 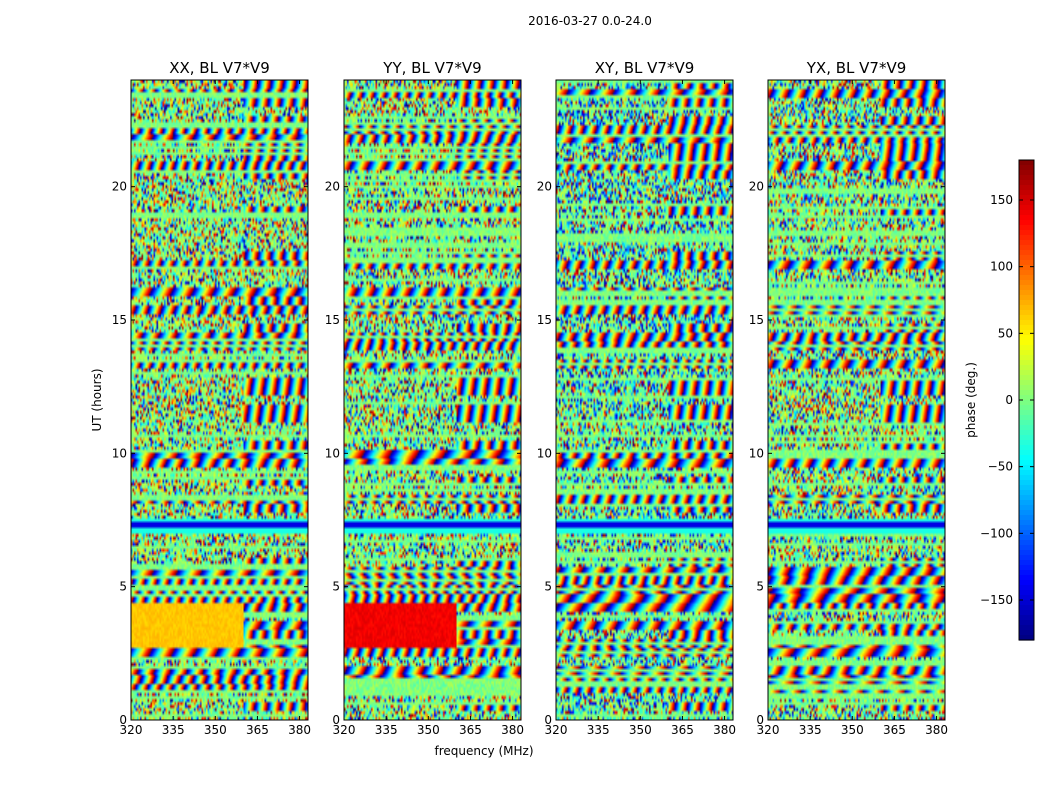 I want to click on panel-title: XX, BL V7*V9, so click(x=219, y=68).